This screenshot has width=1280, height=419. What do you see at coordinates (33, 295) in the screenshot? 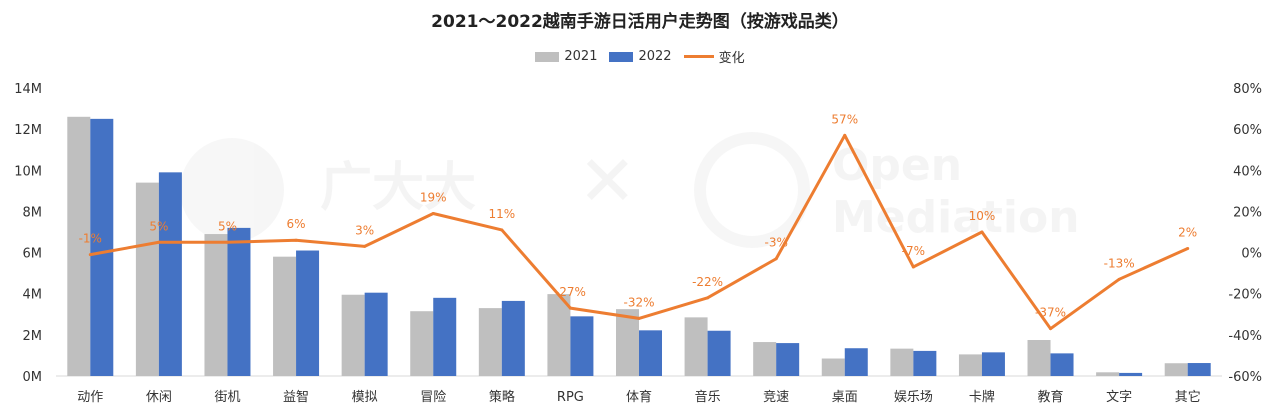
I see `y-left-tick-label: 4M` at bounding box center [33, 295].